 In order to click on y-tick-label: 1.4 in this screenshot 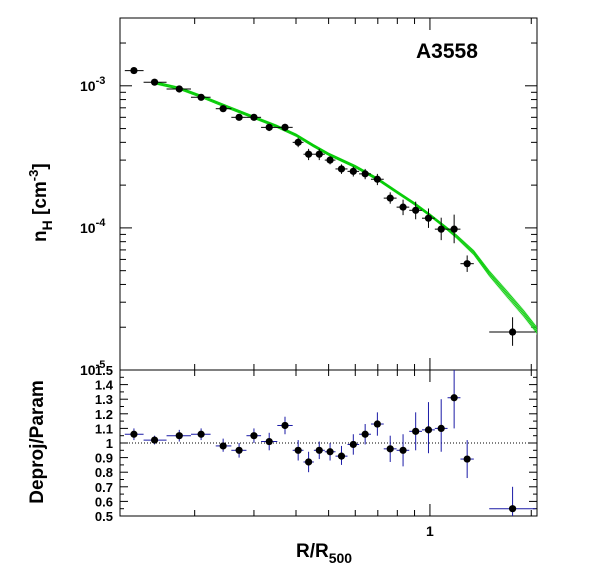, I will do `click(104, 385)`.